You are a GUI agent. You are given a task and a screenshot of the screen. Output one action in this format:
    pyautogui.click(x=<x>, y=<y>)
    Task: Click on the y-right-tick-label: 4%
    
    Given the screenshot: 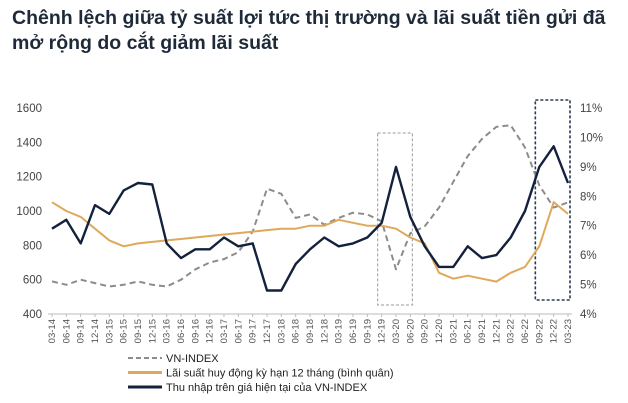 What is the action you would take?
    pyautogui.click(x=588, y=315)
    